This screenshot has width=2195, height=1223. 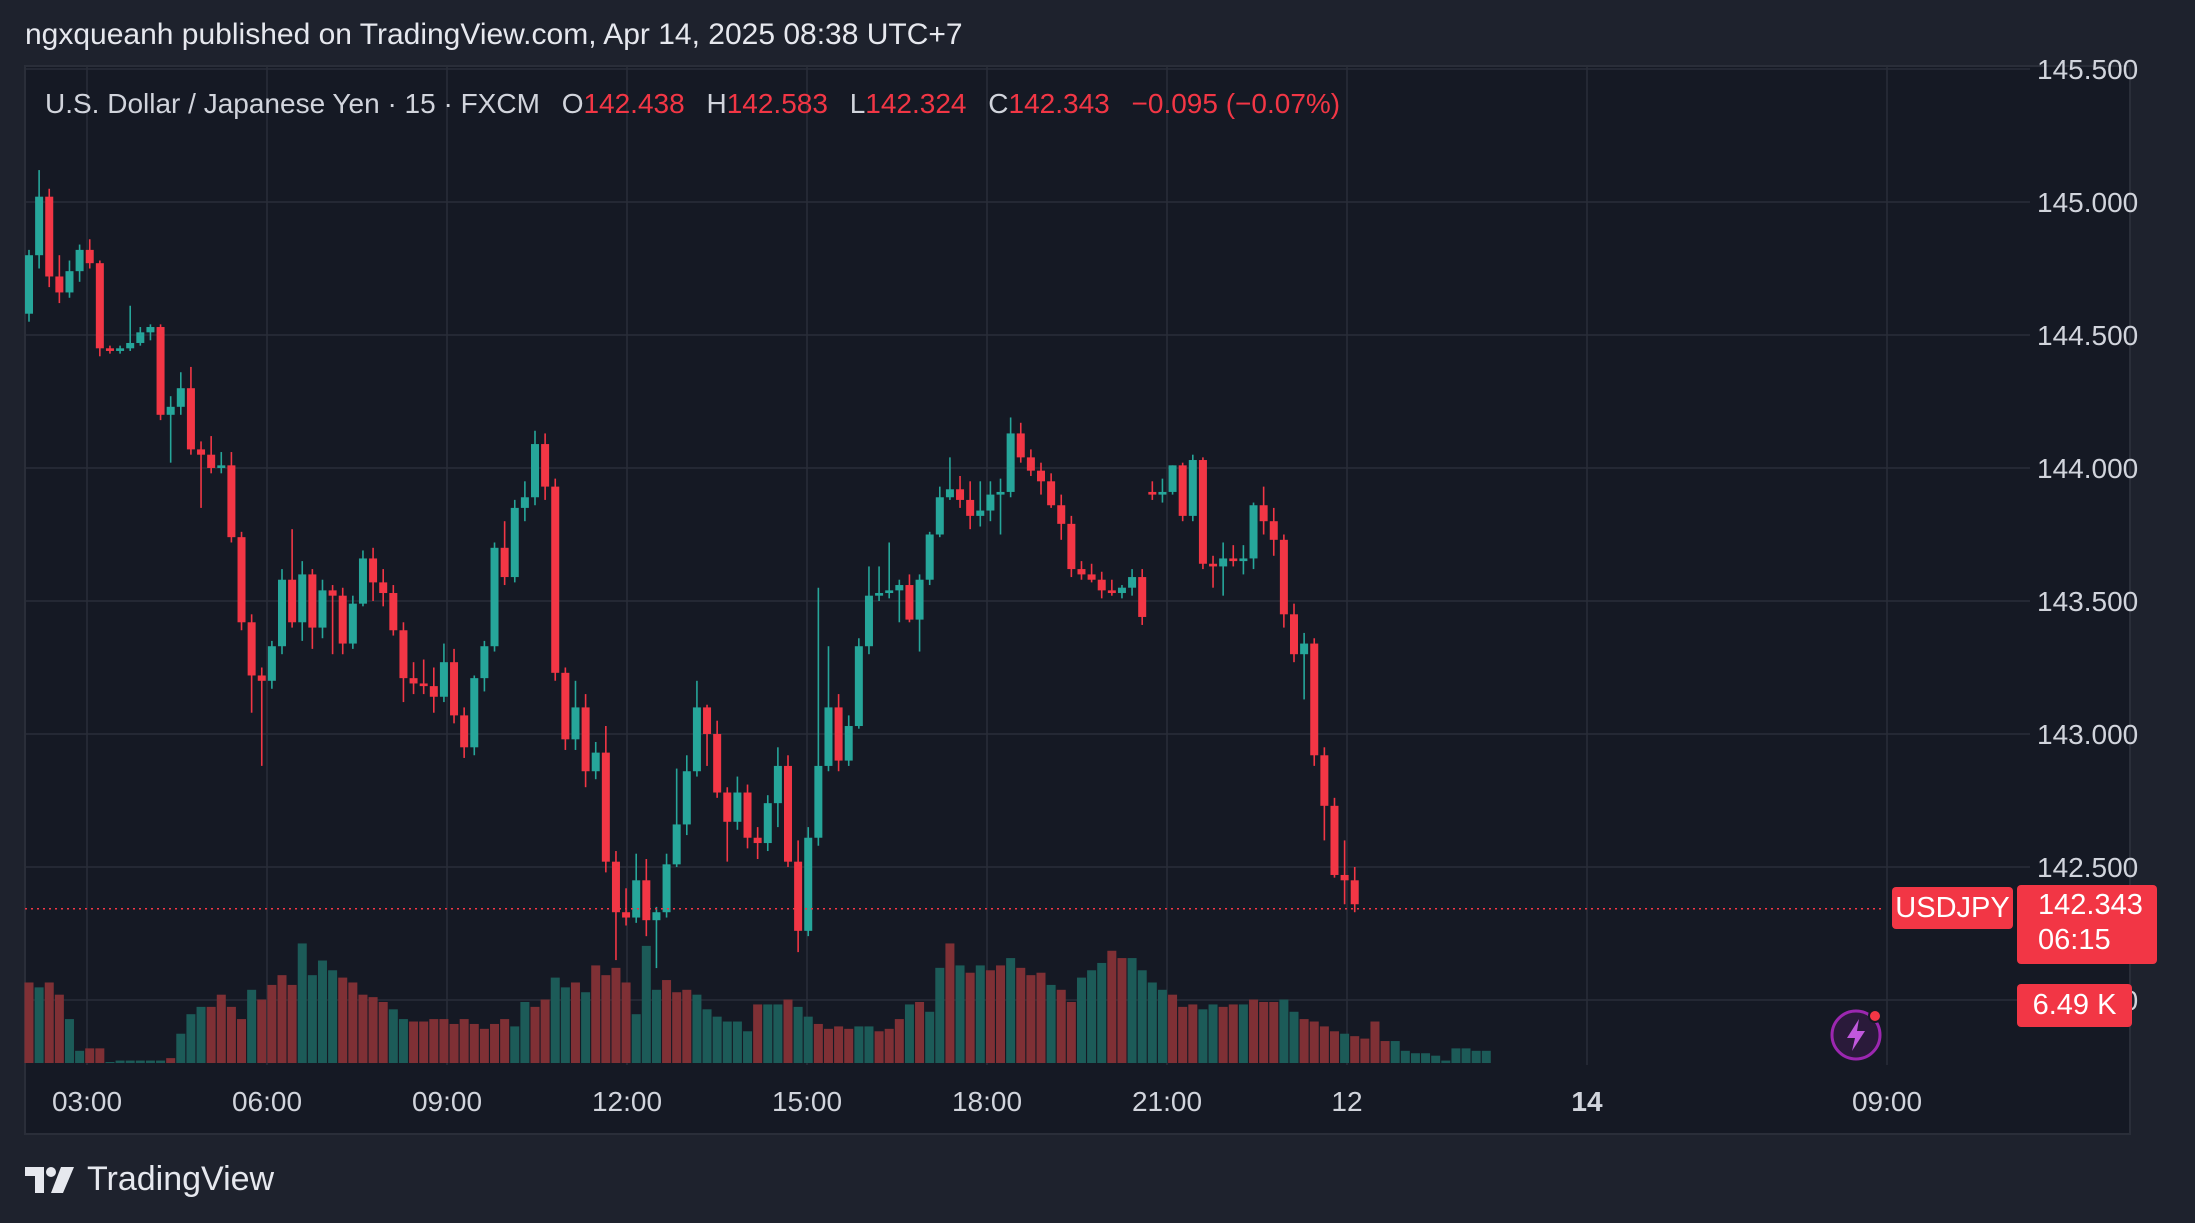 What do you see at coordinates (149, 1179) in the screenshot?
I see `tradingview-logo: TradingView` at bounding box center [149, 1179].